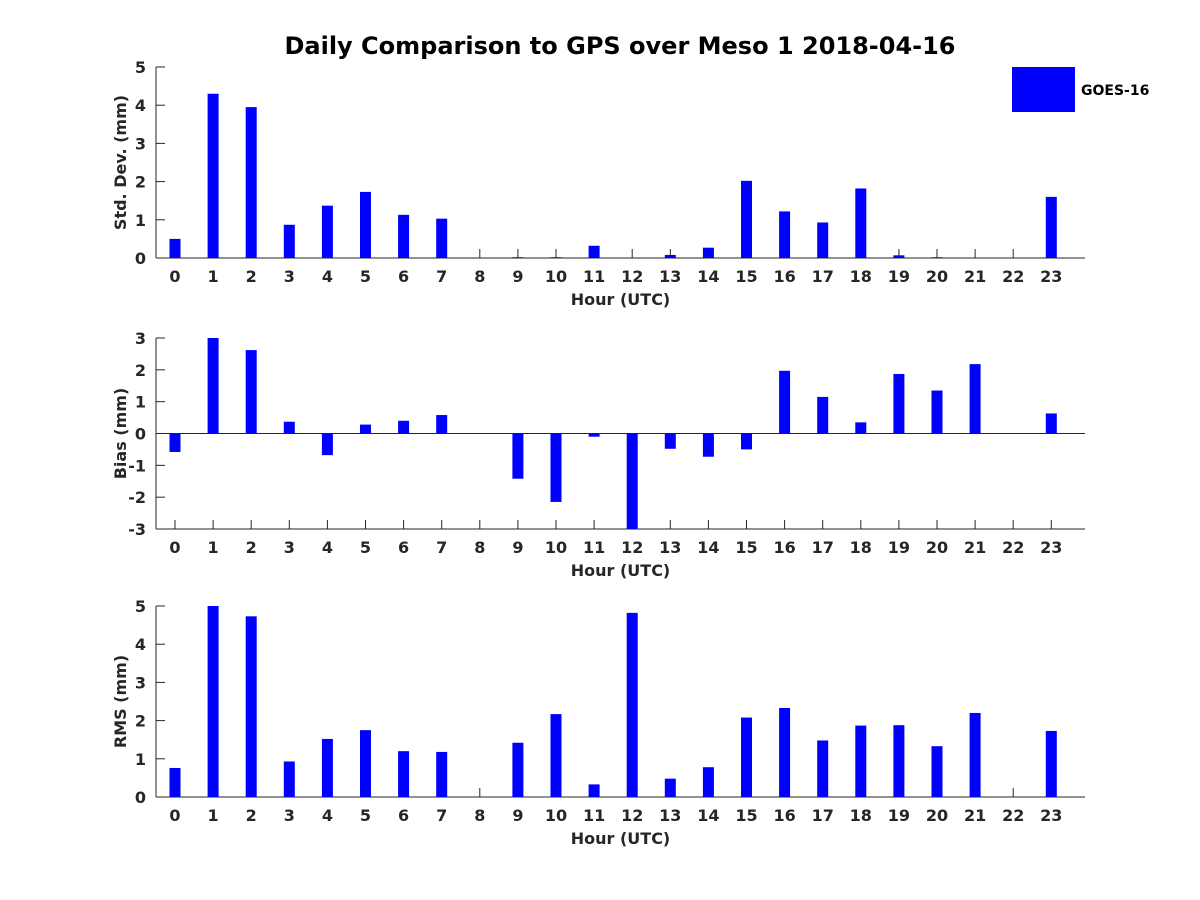  I want to click on panel-std-ytick-label: 0, so click(140, 258).